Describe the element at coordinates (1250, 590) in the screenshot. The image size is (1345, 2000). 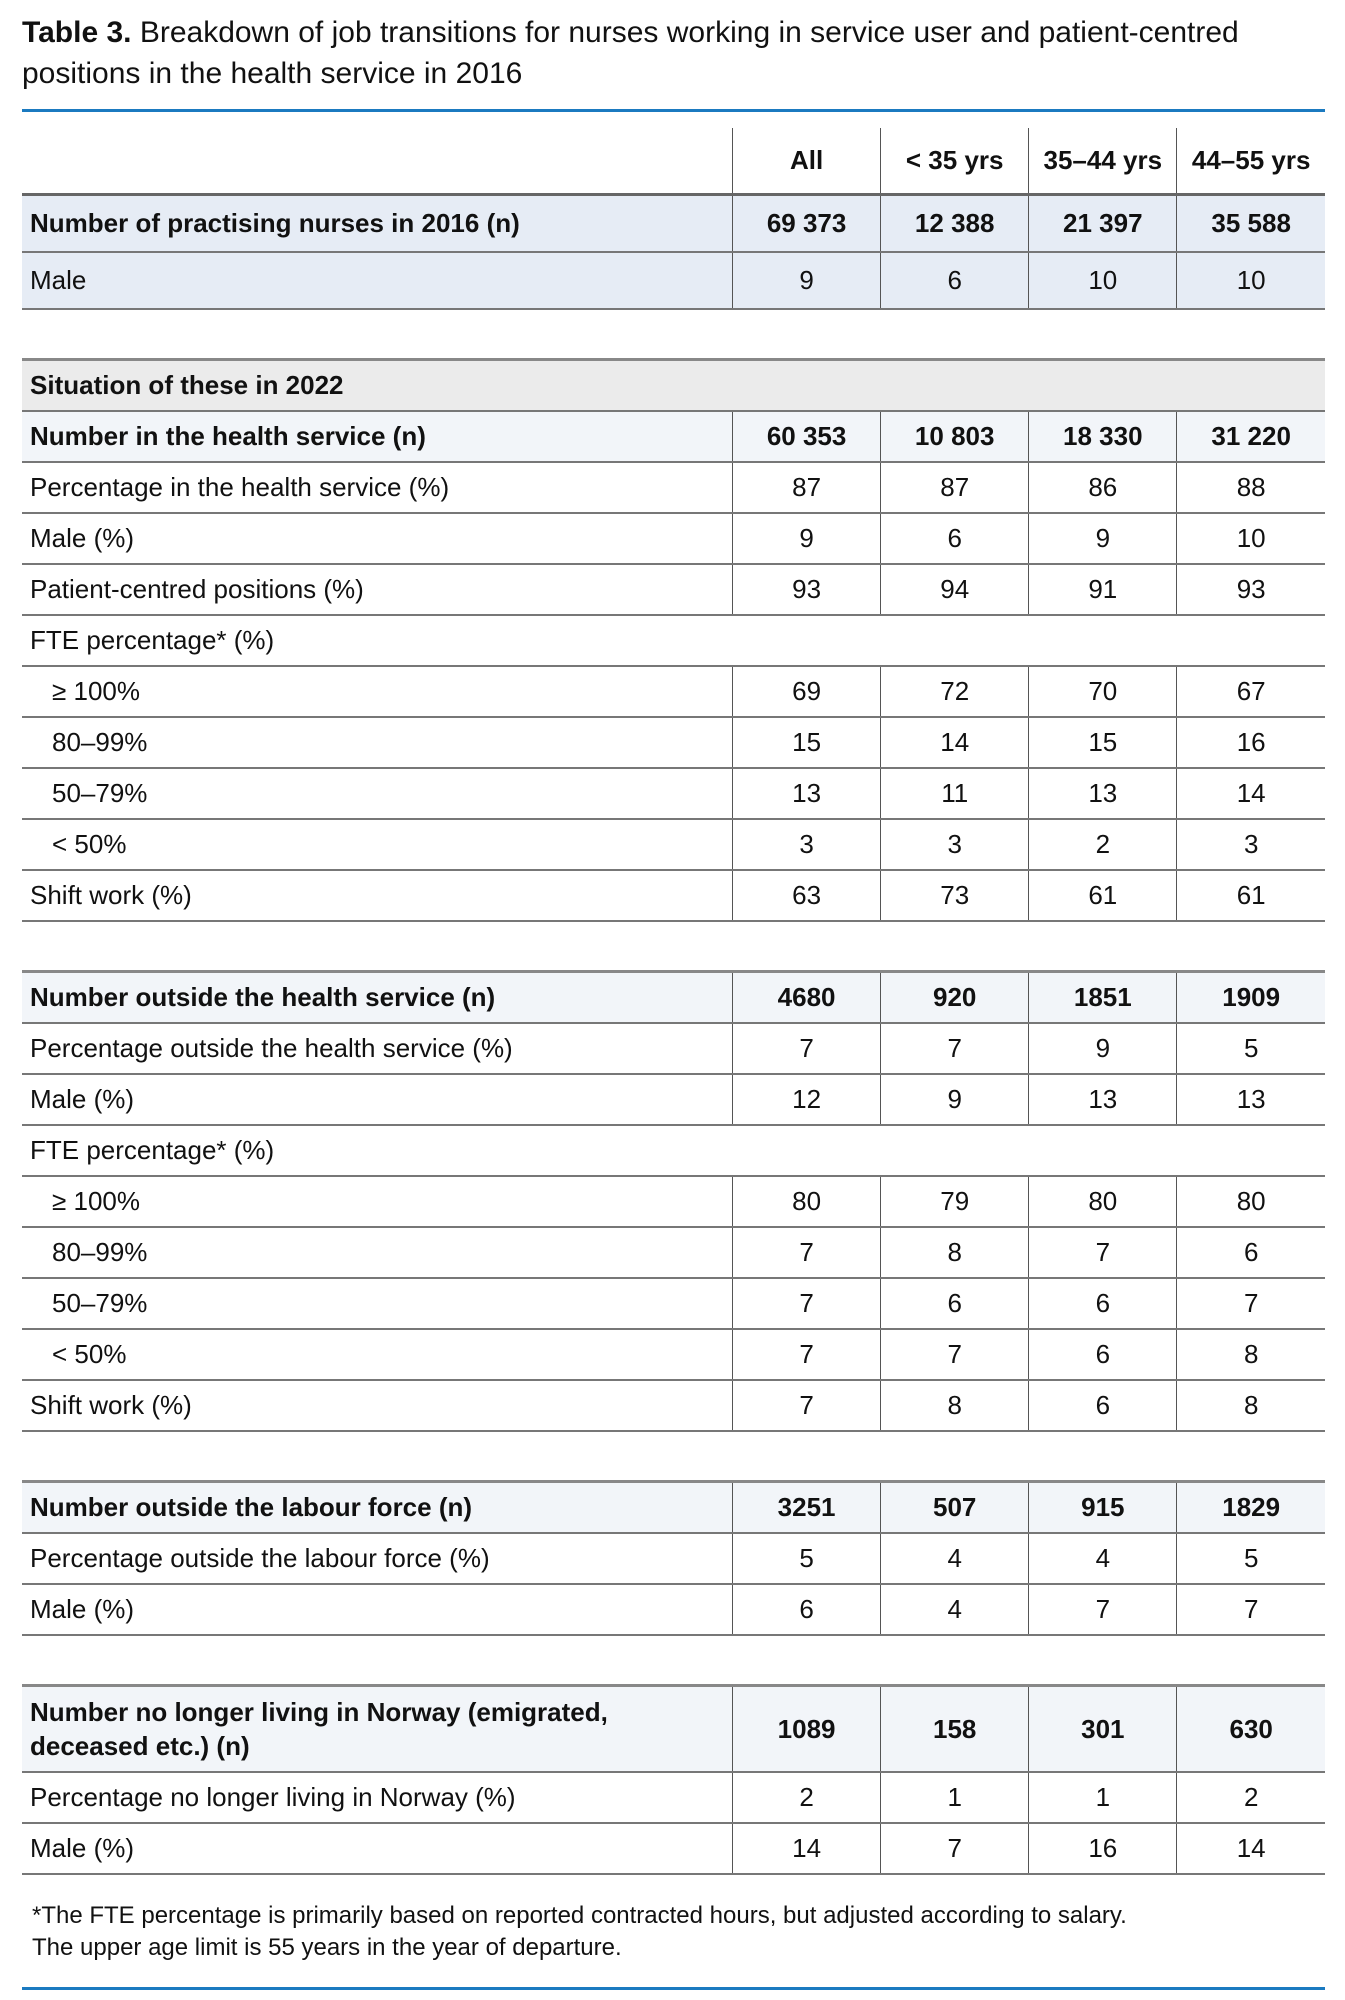
I see `cell-value: 93` at that location.